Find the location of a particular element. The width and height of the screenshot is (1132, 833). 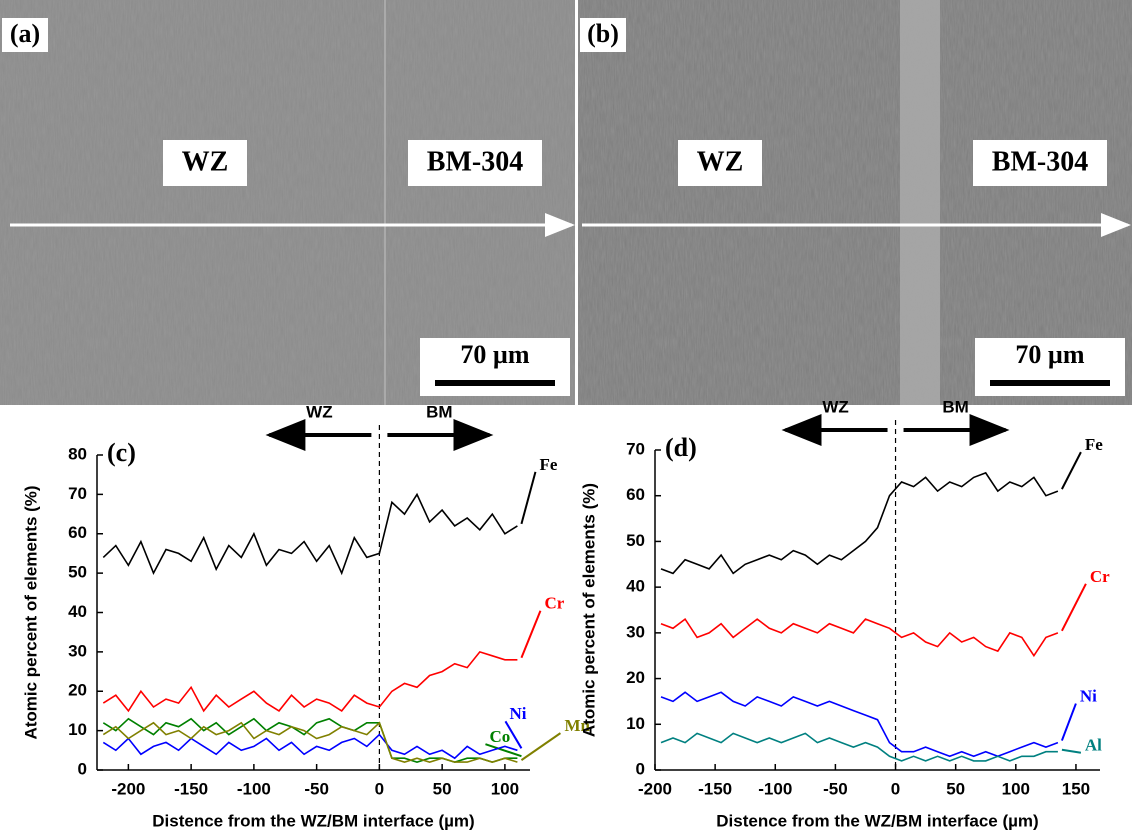

series-name: Co is located at coordinates (499, 736).